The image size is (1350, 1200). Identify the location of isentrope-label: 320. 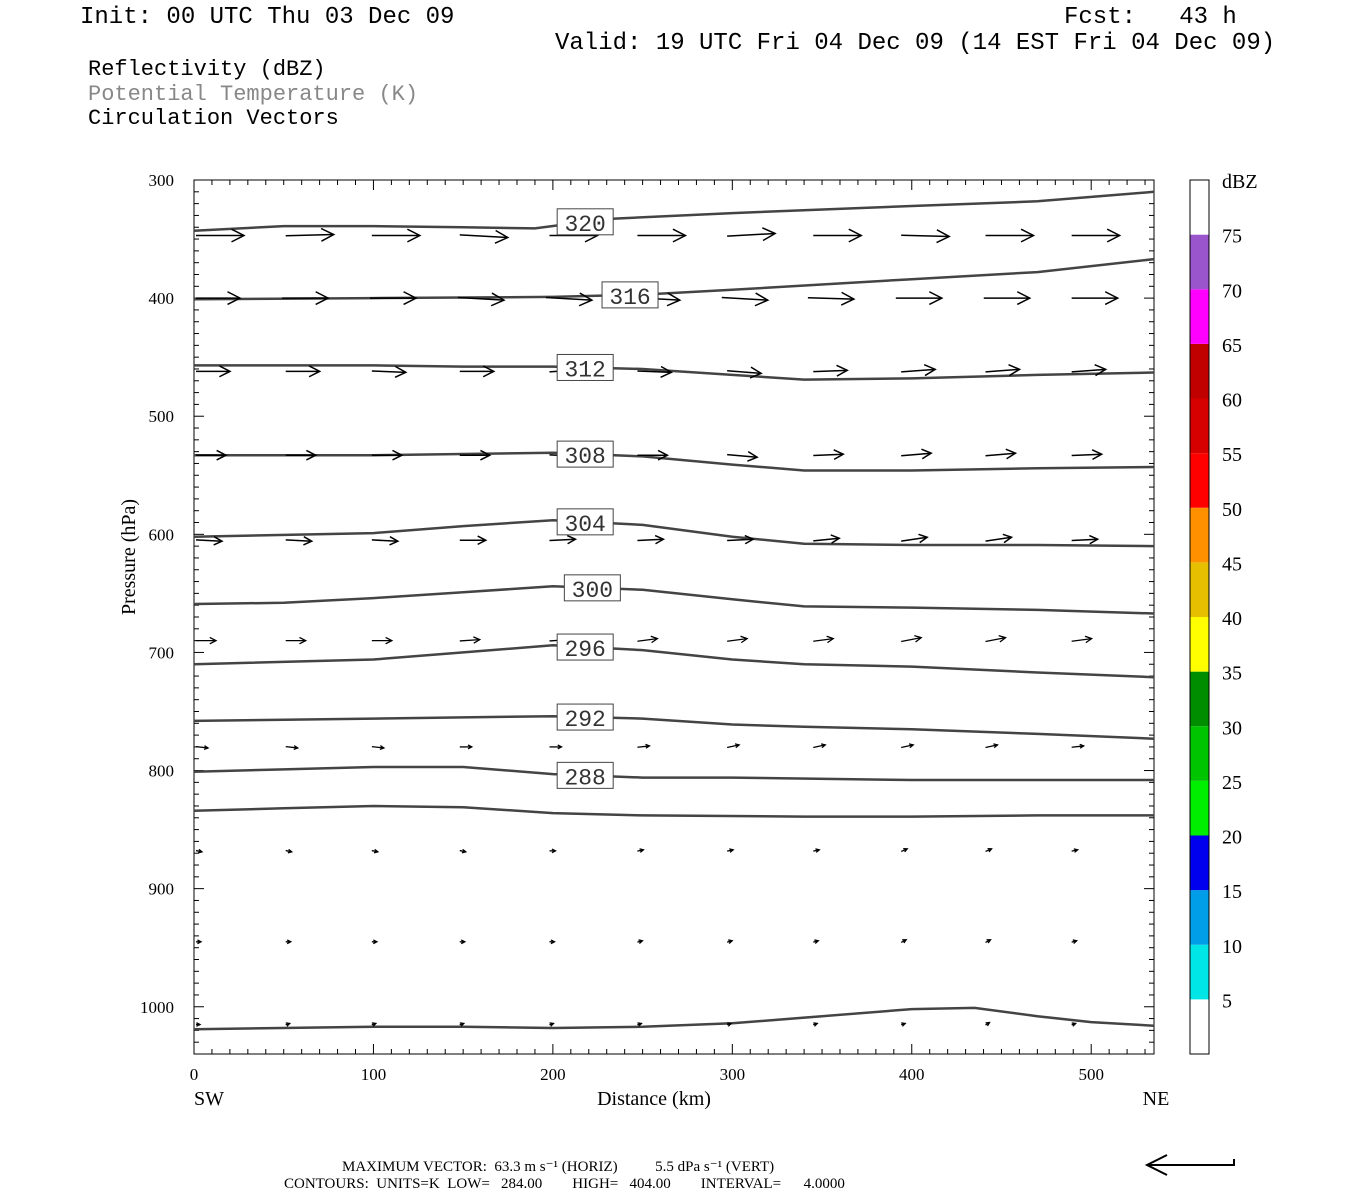
(584, 225).